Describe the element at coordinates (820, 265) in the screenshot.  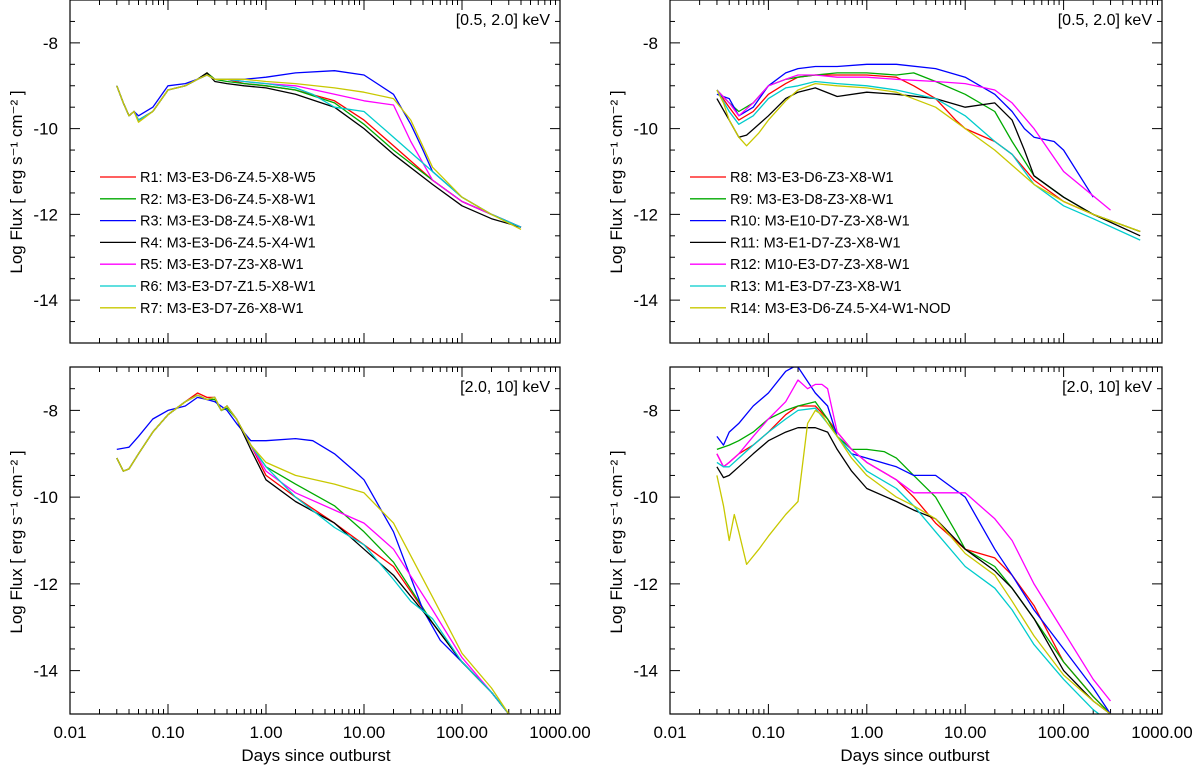
I see `legend-label: R12: M10-E3-D7-Z3-X8-W1` at that location.